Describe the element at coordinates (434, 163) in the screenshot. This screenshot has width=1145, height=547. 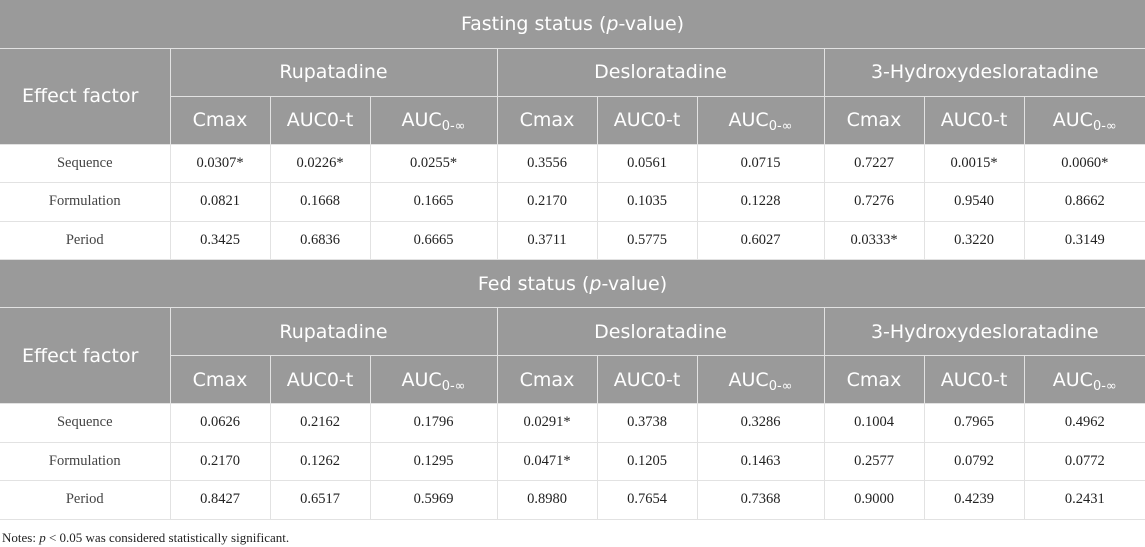
I see `table-cell: 0.0255*` at that location.